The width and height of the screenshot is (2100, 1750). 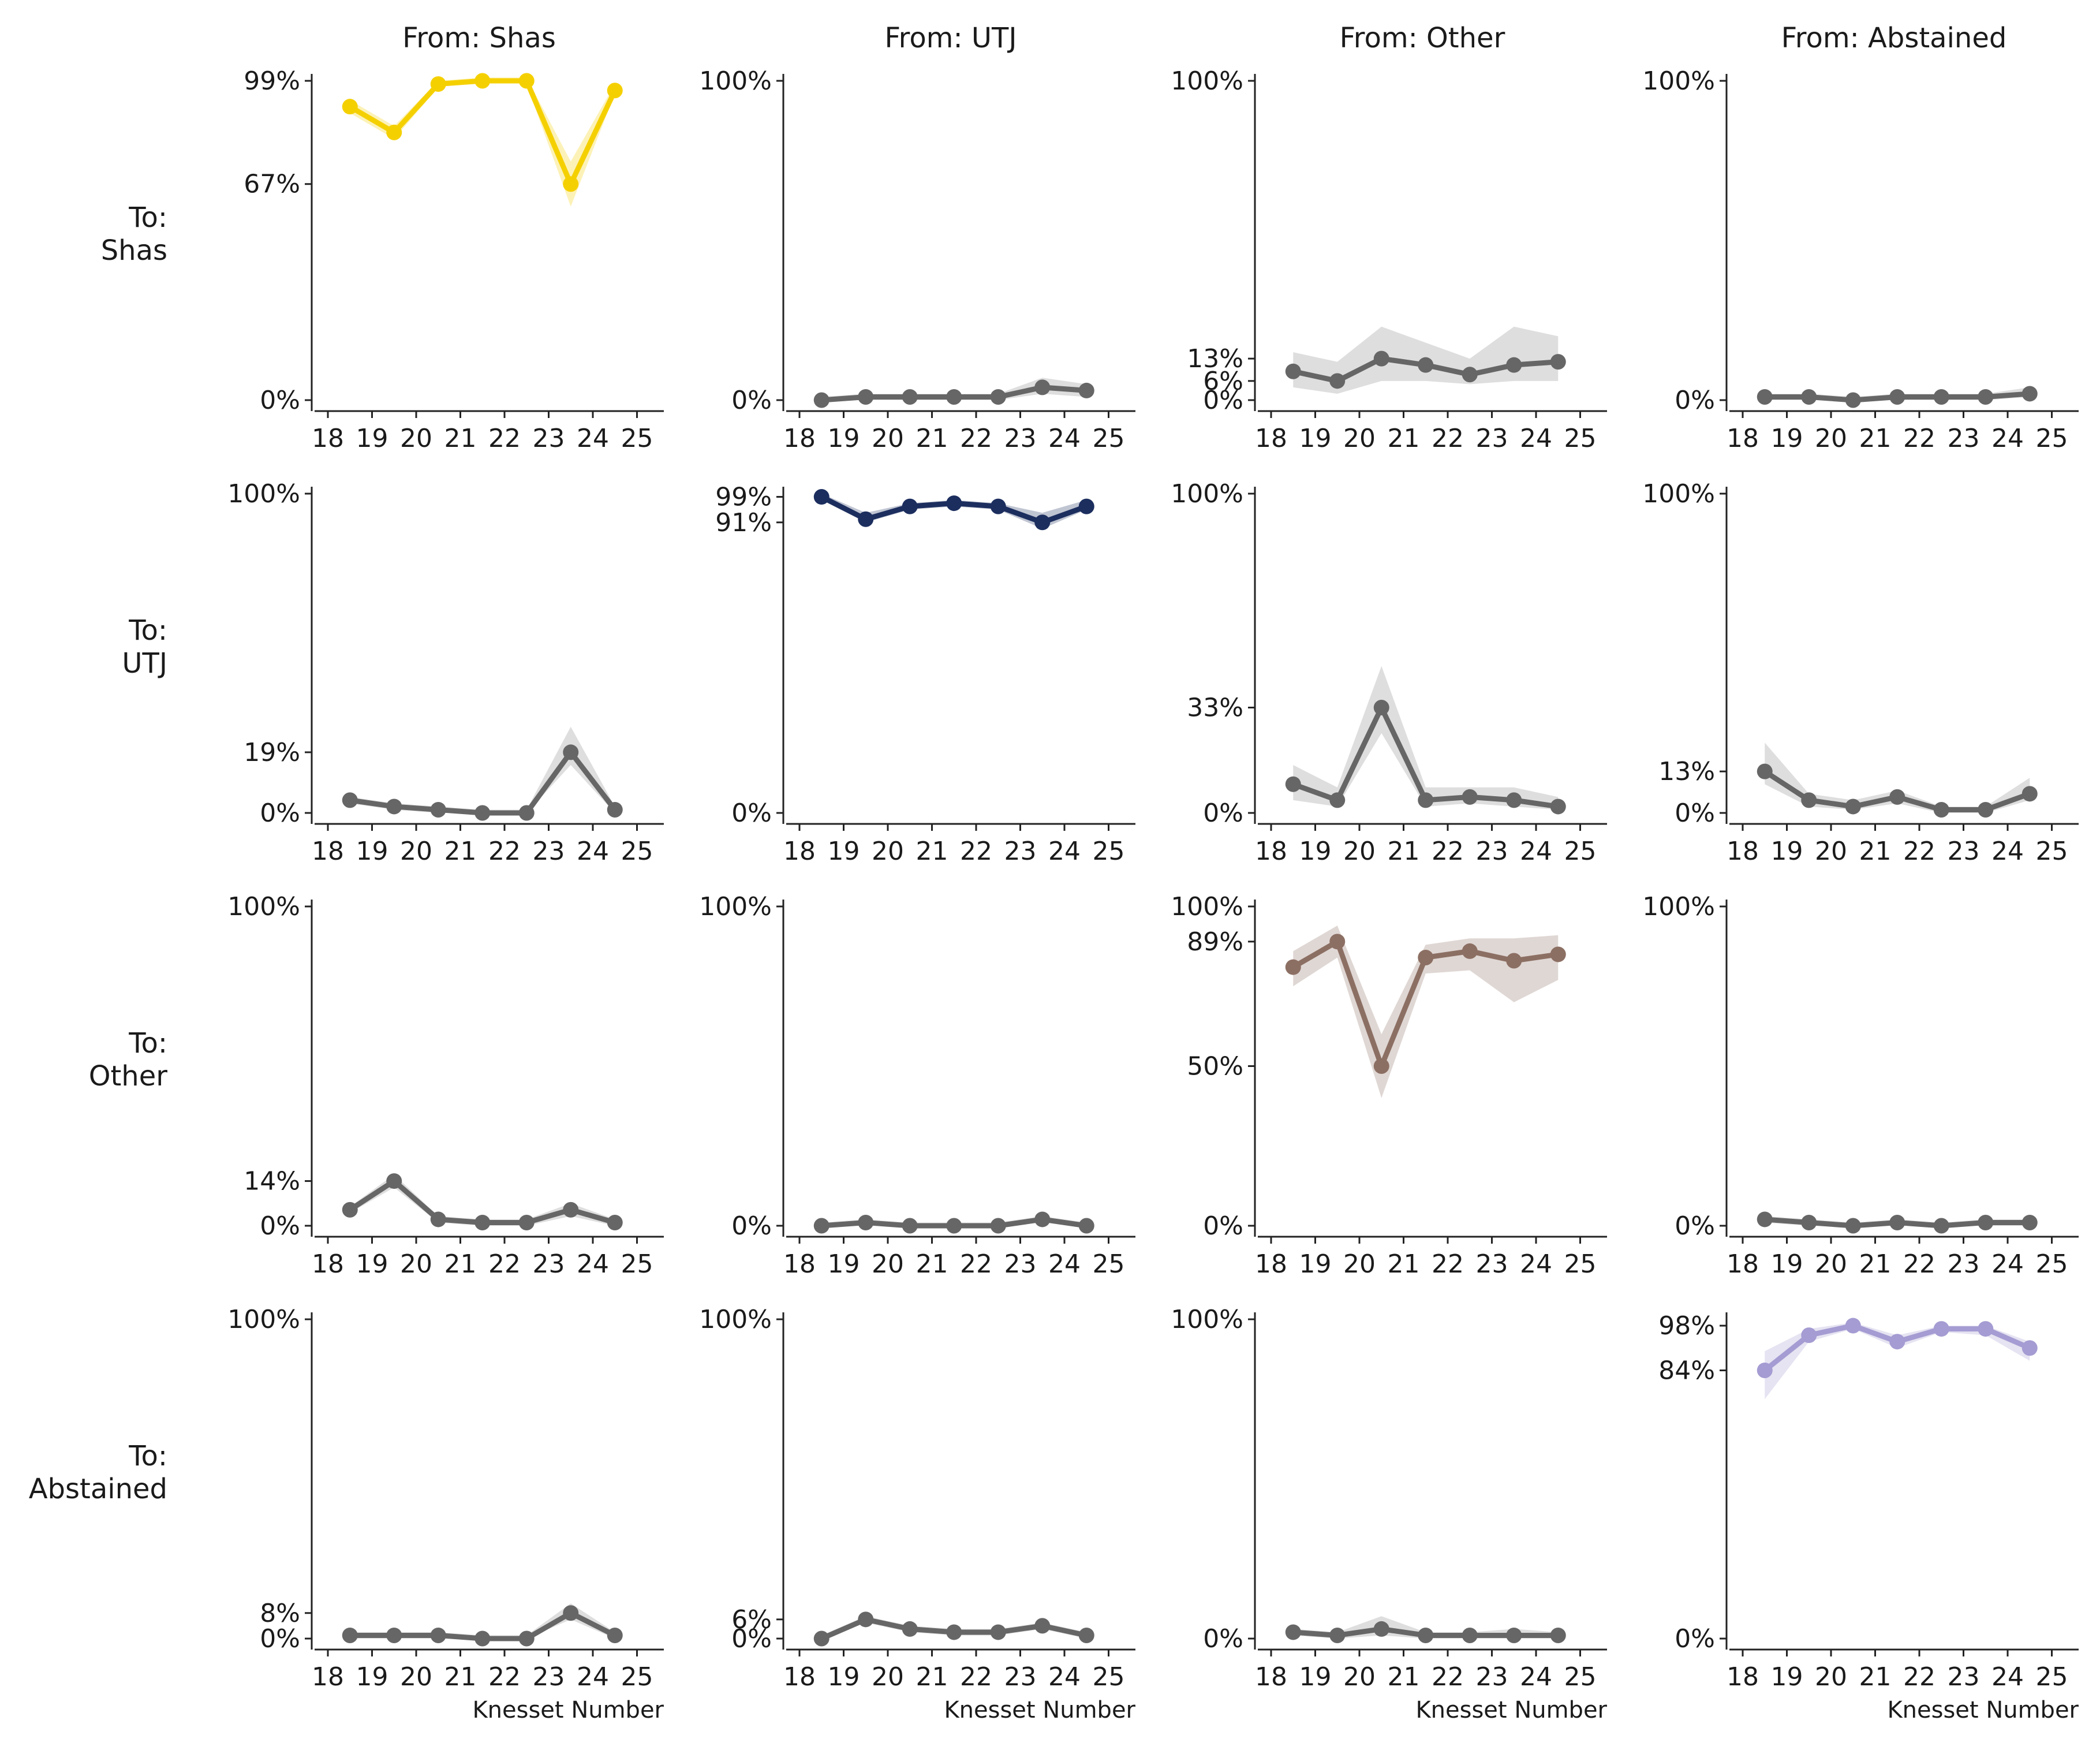 What do you see at coordinates (272, 184) in the screenshot?
I see `y-tick-label-67-: 67%` at bounding box center [272, 184].